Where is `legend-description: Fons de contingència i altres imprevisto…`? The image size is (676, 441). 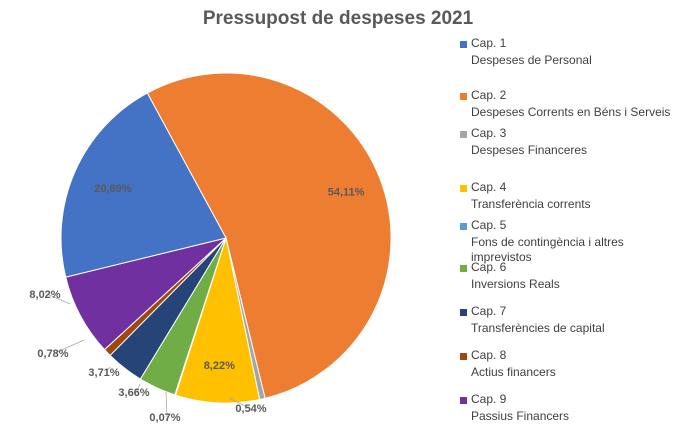
legend-description: Fons de contingència i altres imprevisto… is located at coordinates (547, 249).